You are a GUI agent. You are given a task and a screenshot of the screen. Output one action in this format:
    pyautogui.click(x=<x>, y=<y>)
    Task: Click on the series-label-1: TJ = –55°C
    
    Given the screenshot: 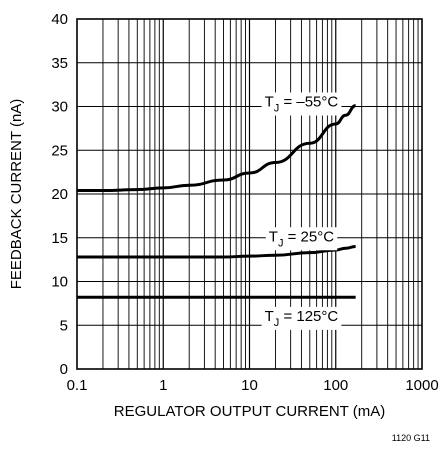 What is the action you would take?
    pyautogui.click(x=302, y=104)
    